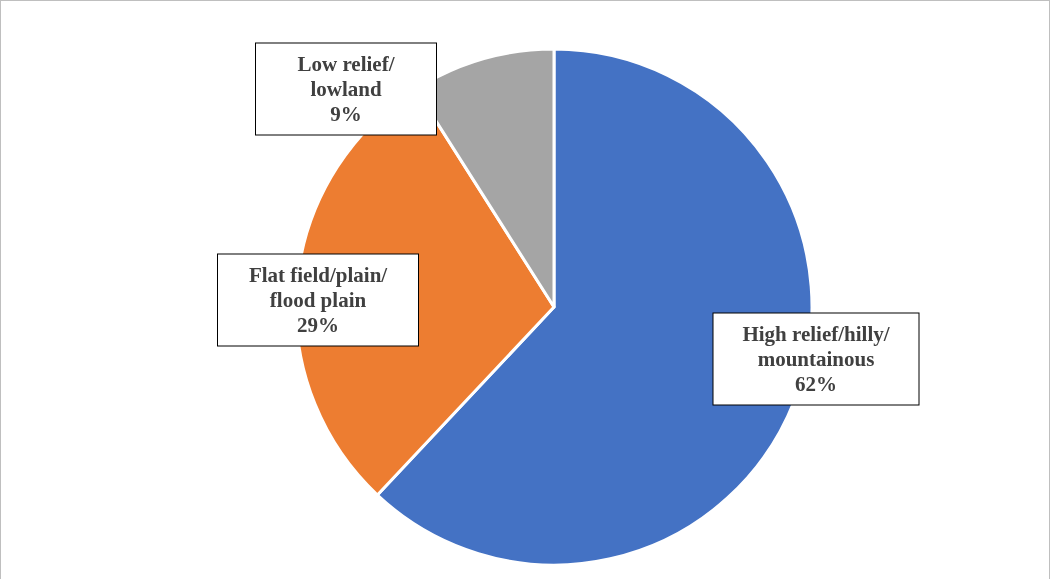 The height and width of the screenshot is (579, 1050). What do you see at coordinates (318, 325) in the screenshot?
I see `data-label: 29%` at bounding box center [318, 325].